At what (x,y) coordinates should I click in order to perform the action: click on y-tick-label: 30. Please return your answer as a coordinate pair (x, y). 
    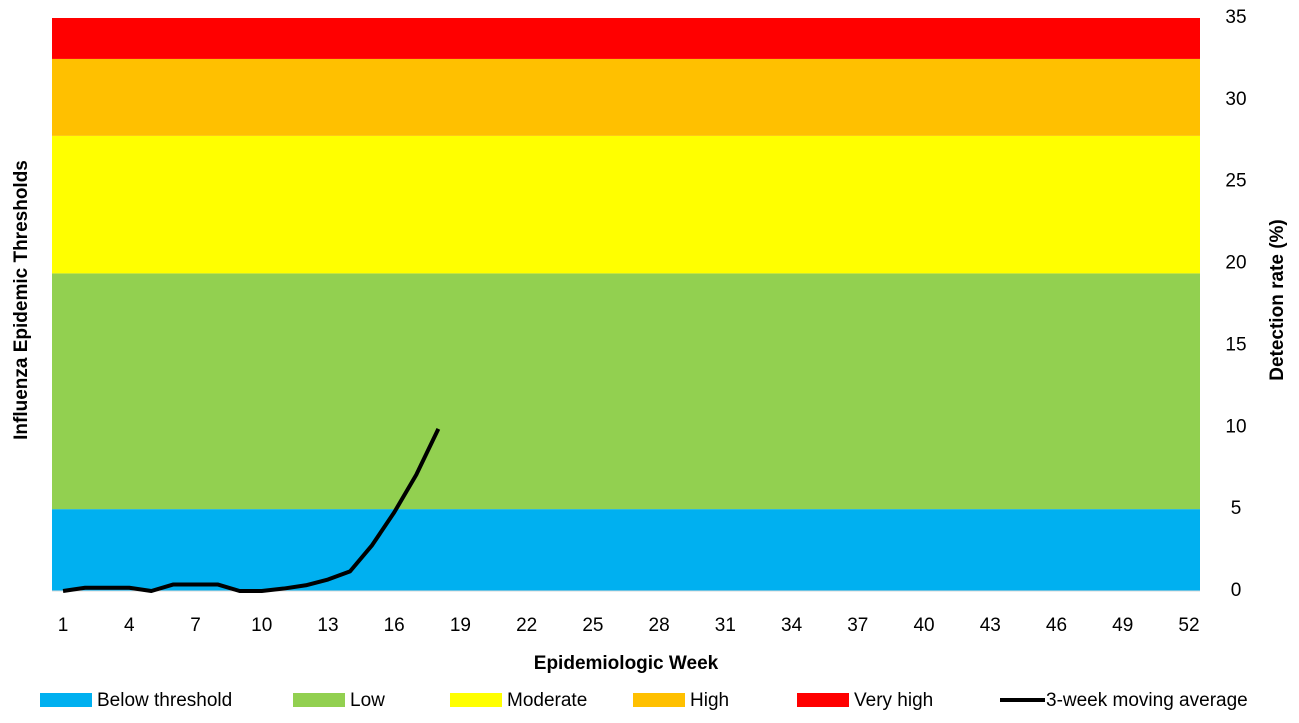
    Looking at the image, I should click on (1235, 99).